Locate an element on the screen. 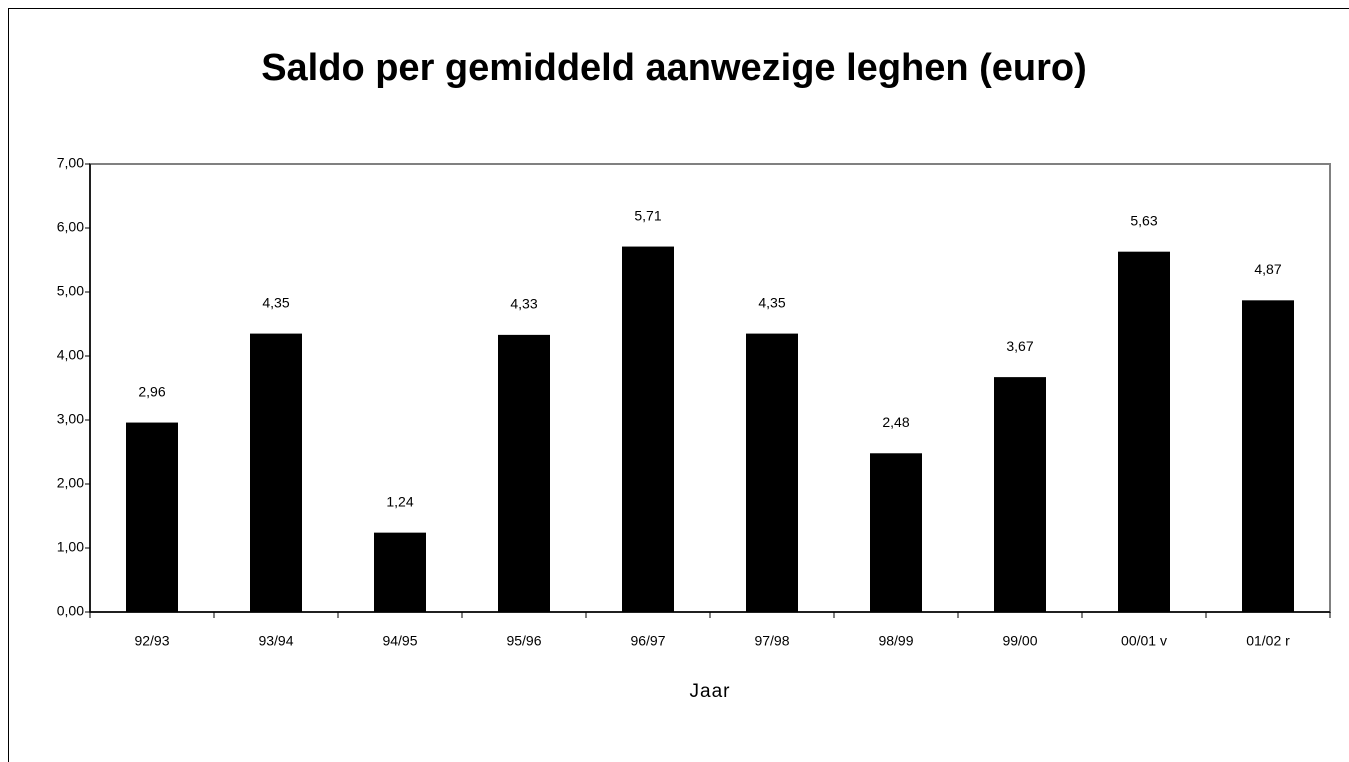 The height and width of the screenshot is (762, 1349). x-tick-label: 00/01 v is located at coordinates (1144, 641).